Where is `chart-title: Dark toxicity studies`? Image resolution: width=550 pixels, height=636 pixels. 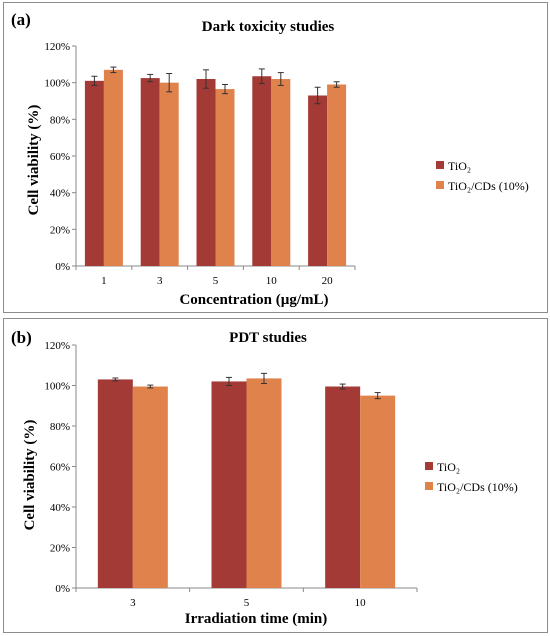
chart-title: Dark toxicity studies is located at coordinates (268, 27).